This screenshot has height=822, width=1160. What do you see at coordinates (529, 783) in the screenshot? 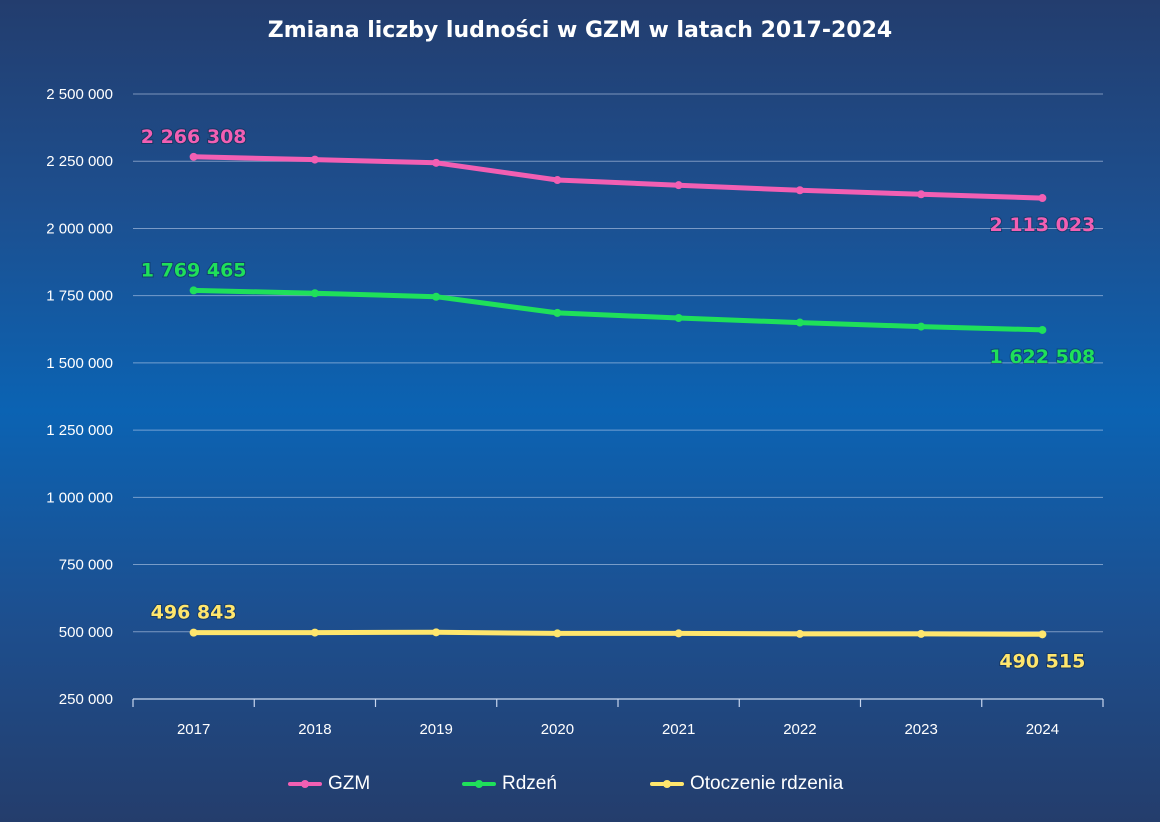
I see `legend-label: Rdzeń` at bounding box center [529, 783].